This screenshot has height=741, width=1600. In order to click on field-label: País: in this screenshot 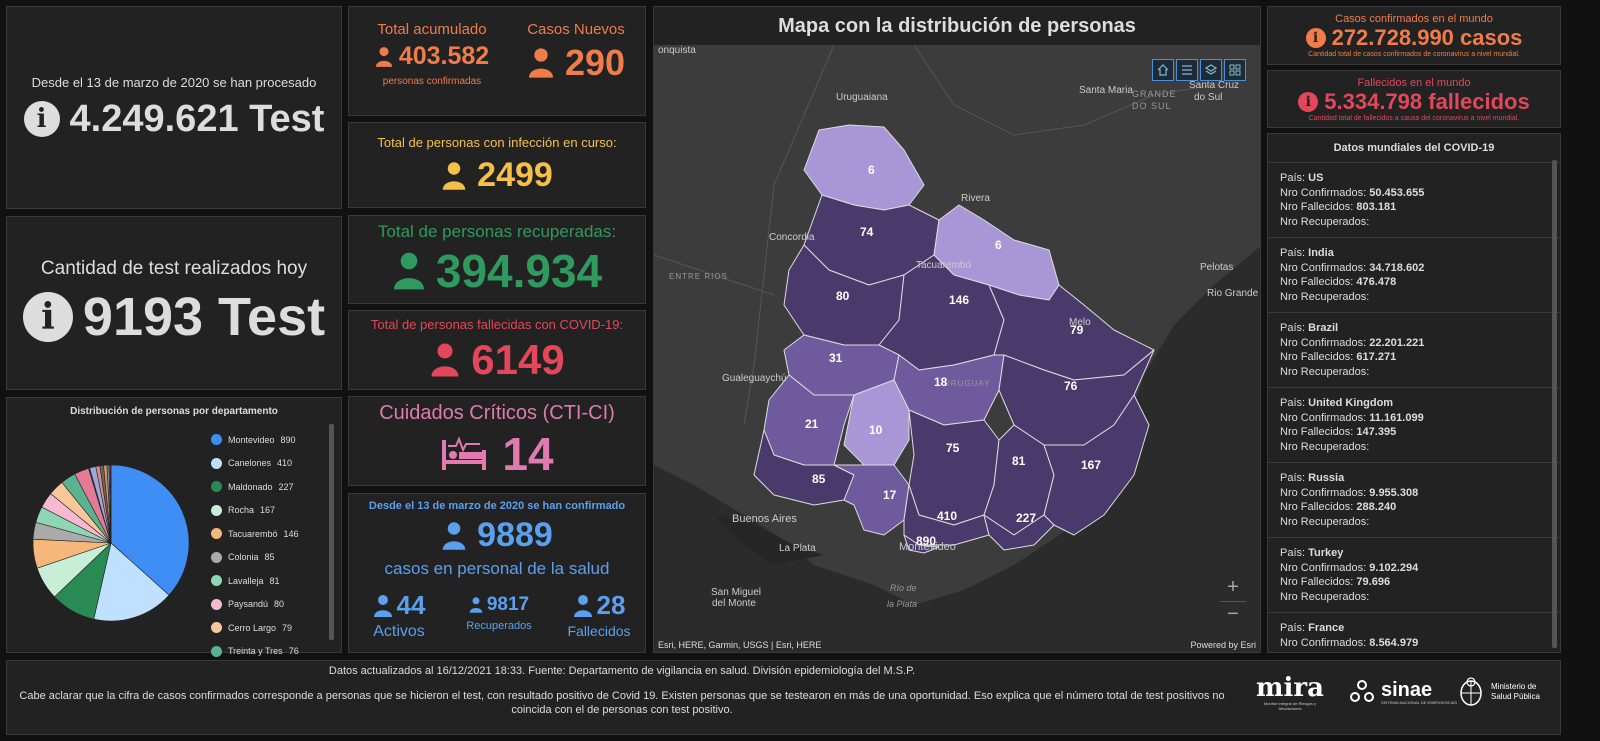, I will do `click(1293, 178)`.